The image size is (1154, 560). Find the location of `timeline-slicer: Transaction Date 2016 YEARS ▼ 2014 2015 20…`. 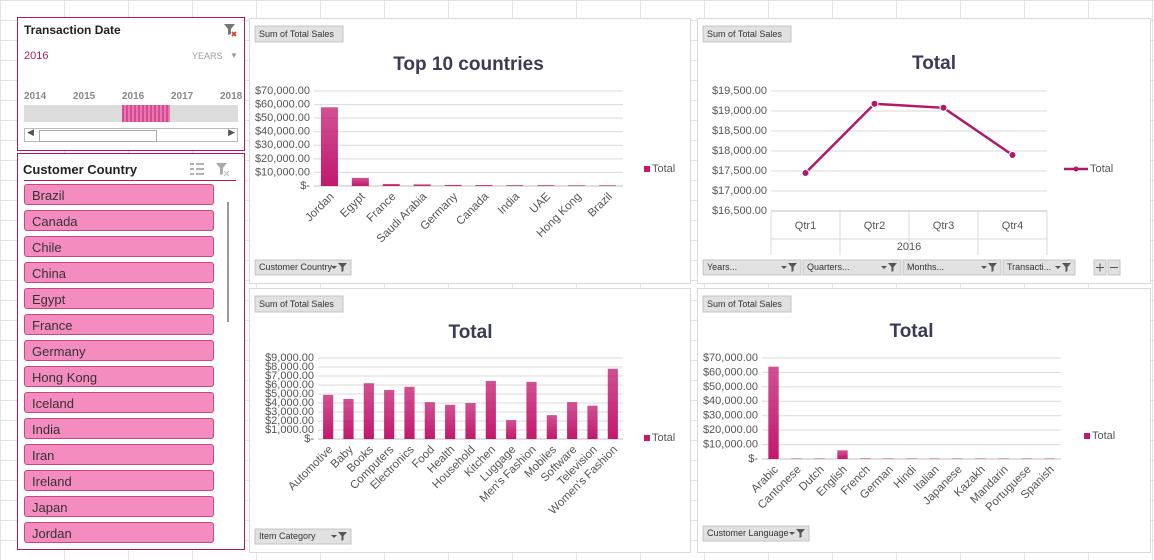

timeline-slicer: Transaction Date 2016 YEARS ▼ 2014 2015 20… is located at coordinates (131, 84).